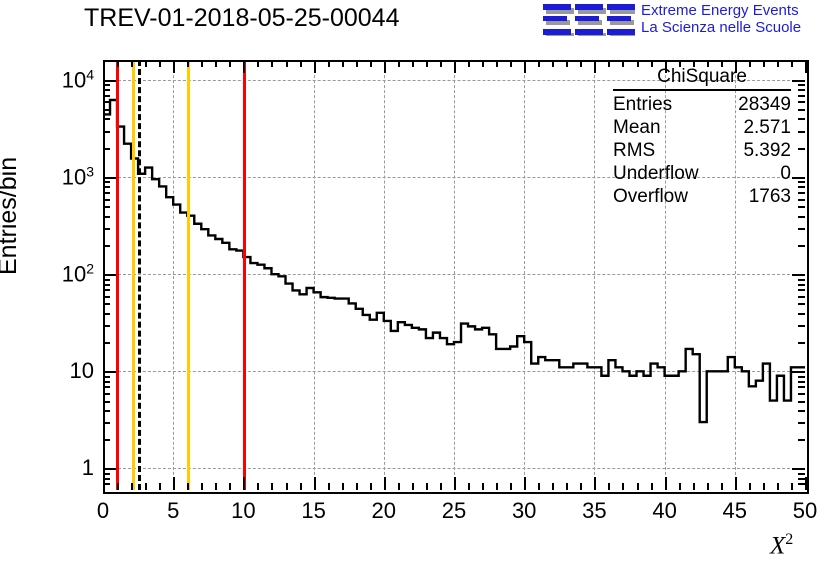  I want to click on x-tick-label: 30, so click(524, 510).